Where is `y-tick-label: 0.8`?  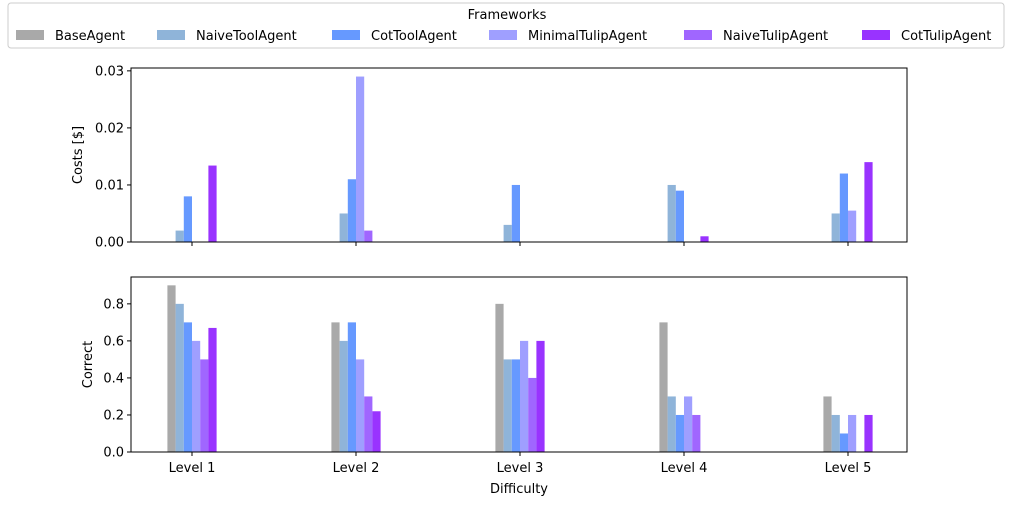 y-tick-label: 0.8 is located at coordinates (113, 304).